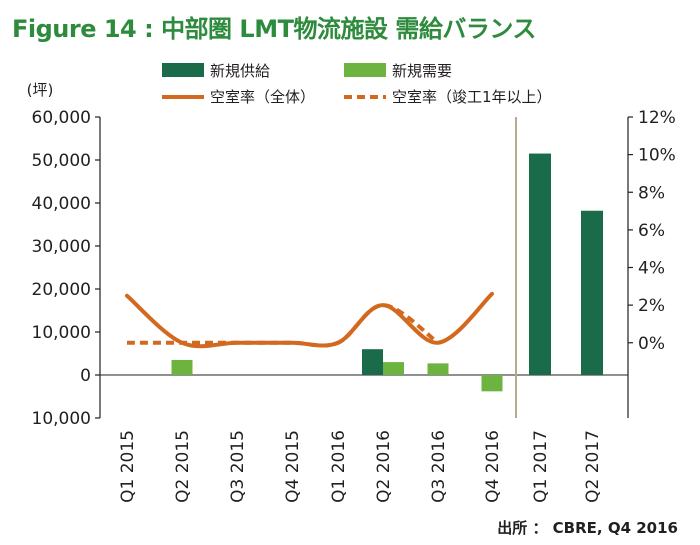 The height and width of the screenshot is (545, 700). I want to click on x-tick-label: Q4 2015, so click(293, 466).